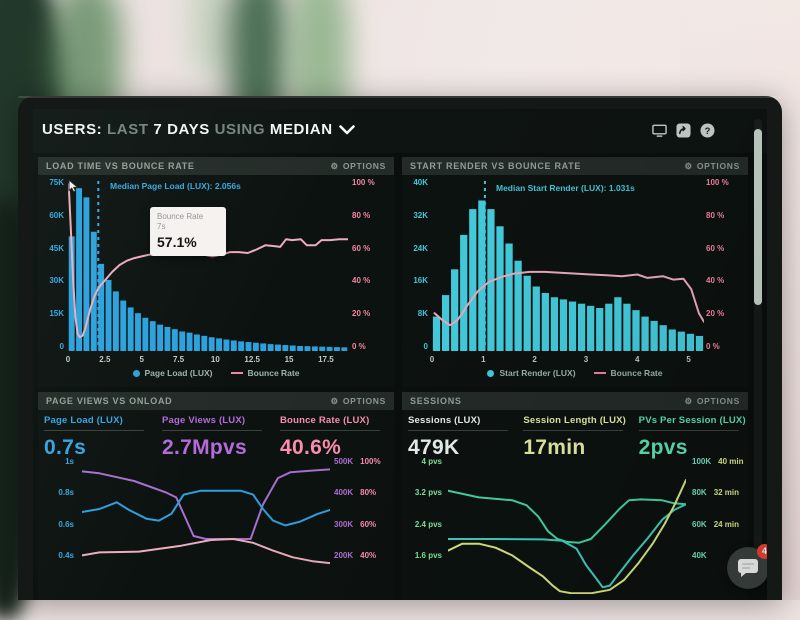 The height and width of the screenshot is (620, 800). What do you see at coordinates (103, 437) in the screenshot?
I see `metric-block: Page Load (LUX) 0.7s` at bounding box center [103, 437].